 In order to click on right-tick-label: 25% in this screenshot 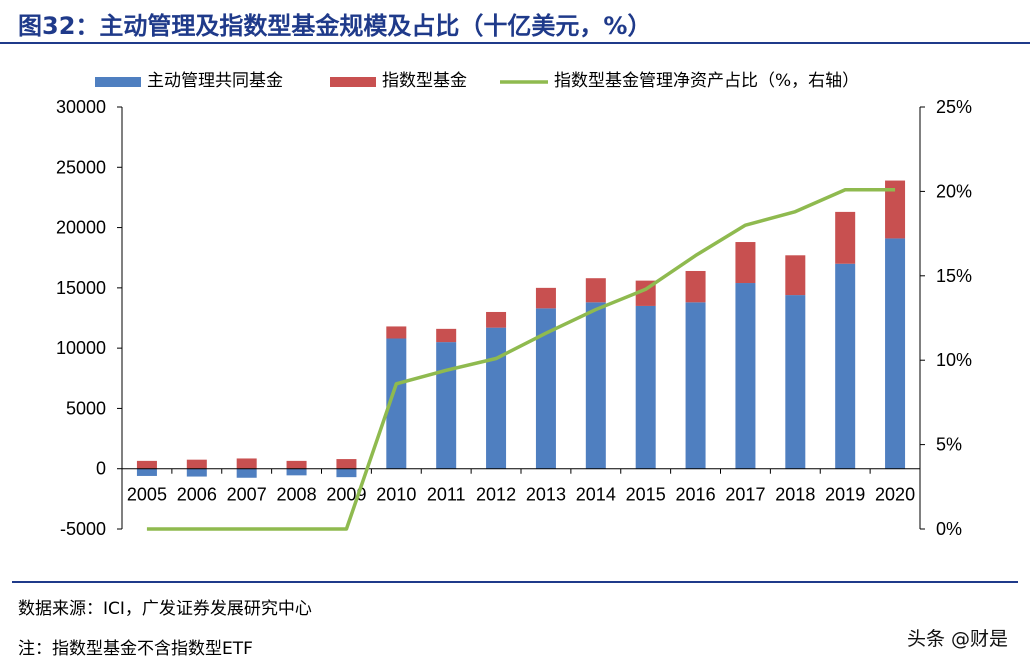, I will do `click(954, 107)`.